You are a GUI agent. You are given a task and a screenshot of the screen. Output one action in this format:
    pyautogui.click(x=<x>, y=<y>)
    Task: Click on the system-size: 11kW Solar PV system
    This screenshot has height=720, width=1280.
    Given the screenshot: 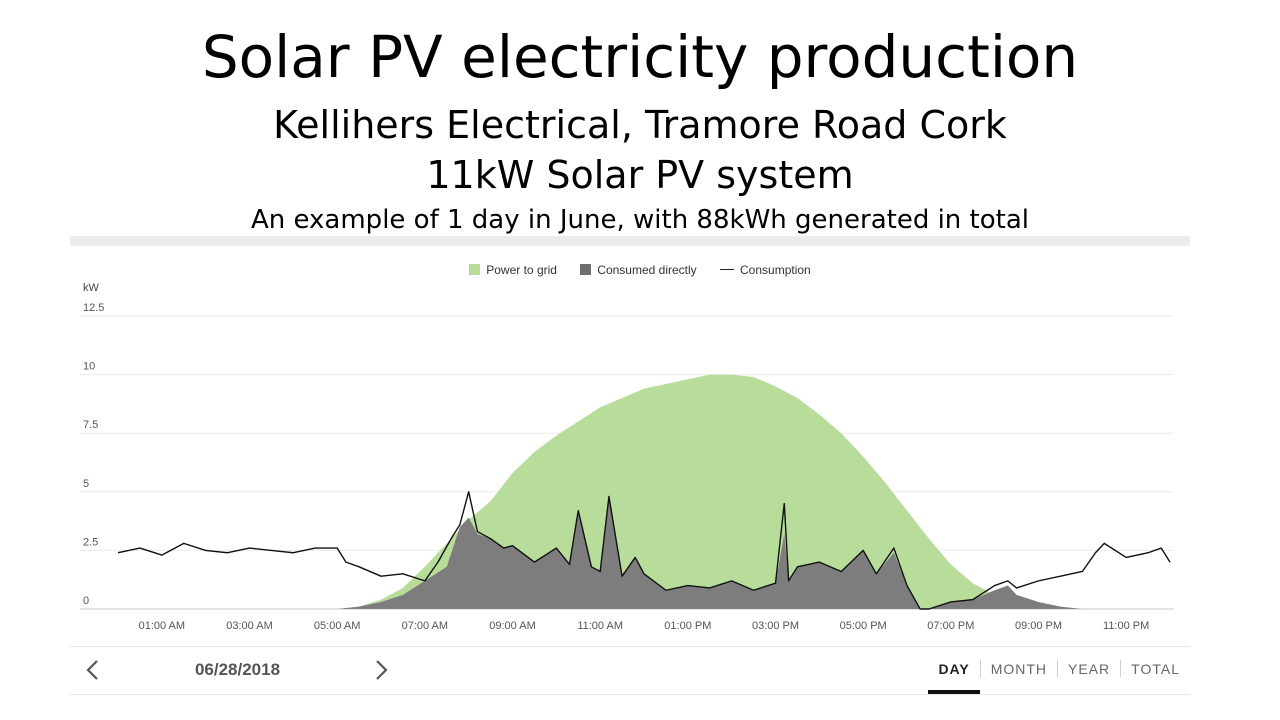 What is the action you would take?
    pyautogui.click(x=640, y=175)
    